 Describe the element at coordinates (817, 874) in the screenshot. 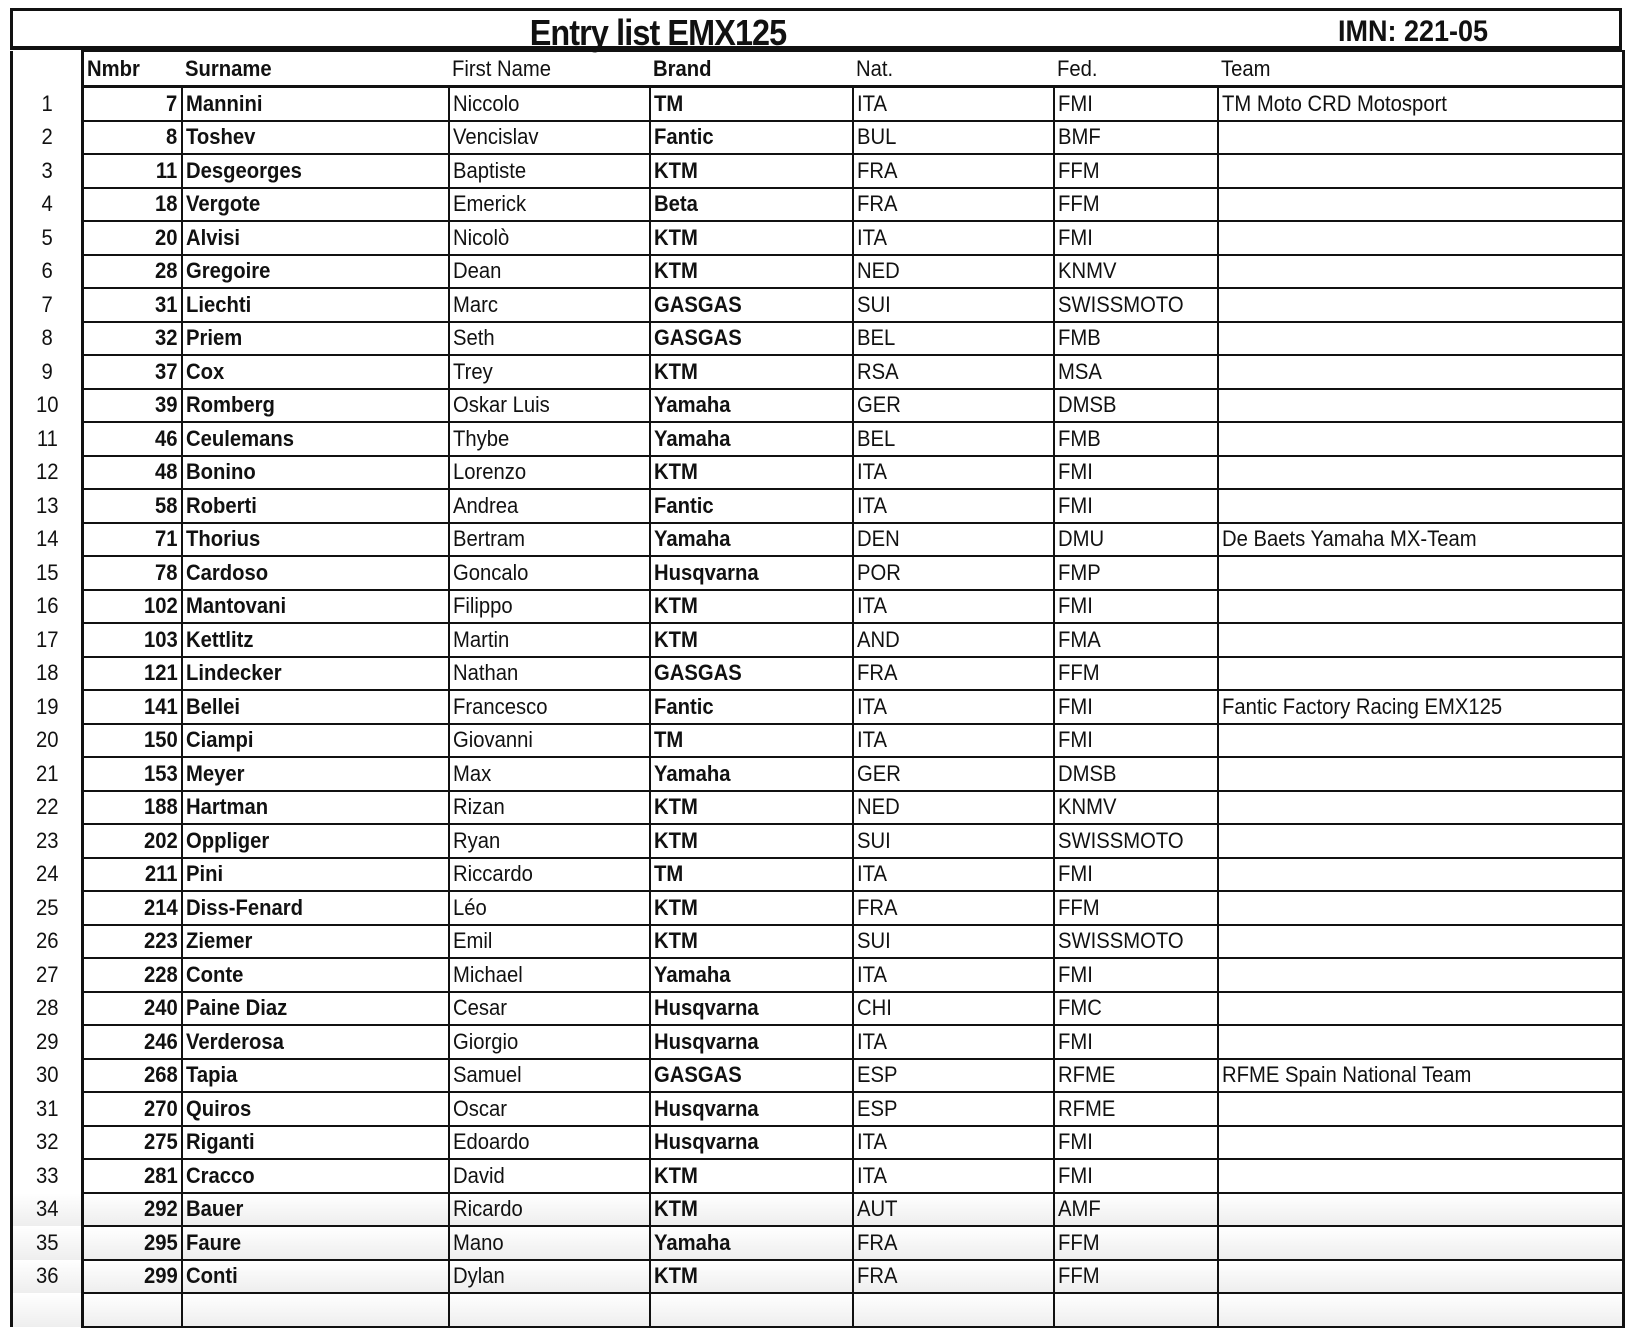

I see `table-row: 24 211 Pini Riccardo TM ITA FMI` at that location.